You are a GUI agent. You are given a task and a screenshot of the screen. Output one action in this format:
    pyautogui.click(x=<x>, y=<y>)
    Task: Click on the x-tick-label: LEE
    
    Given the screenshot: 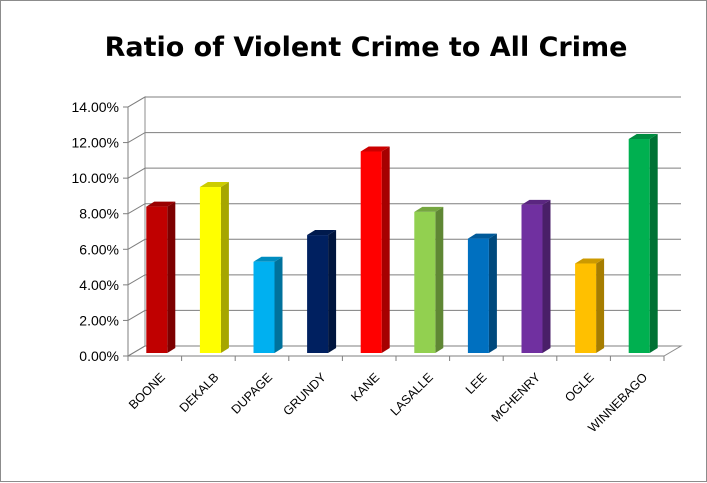 What is the action you would take?
    pyautogui.click(x=476, y=383)
    